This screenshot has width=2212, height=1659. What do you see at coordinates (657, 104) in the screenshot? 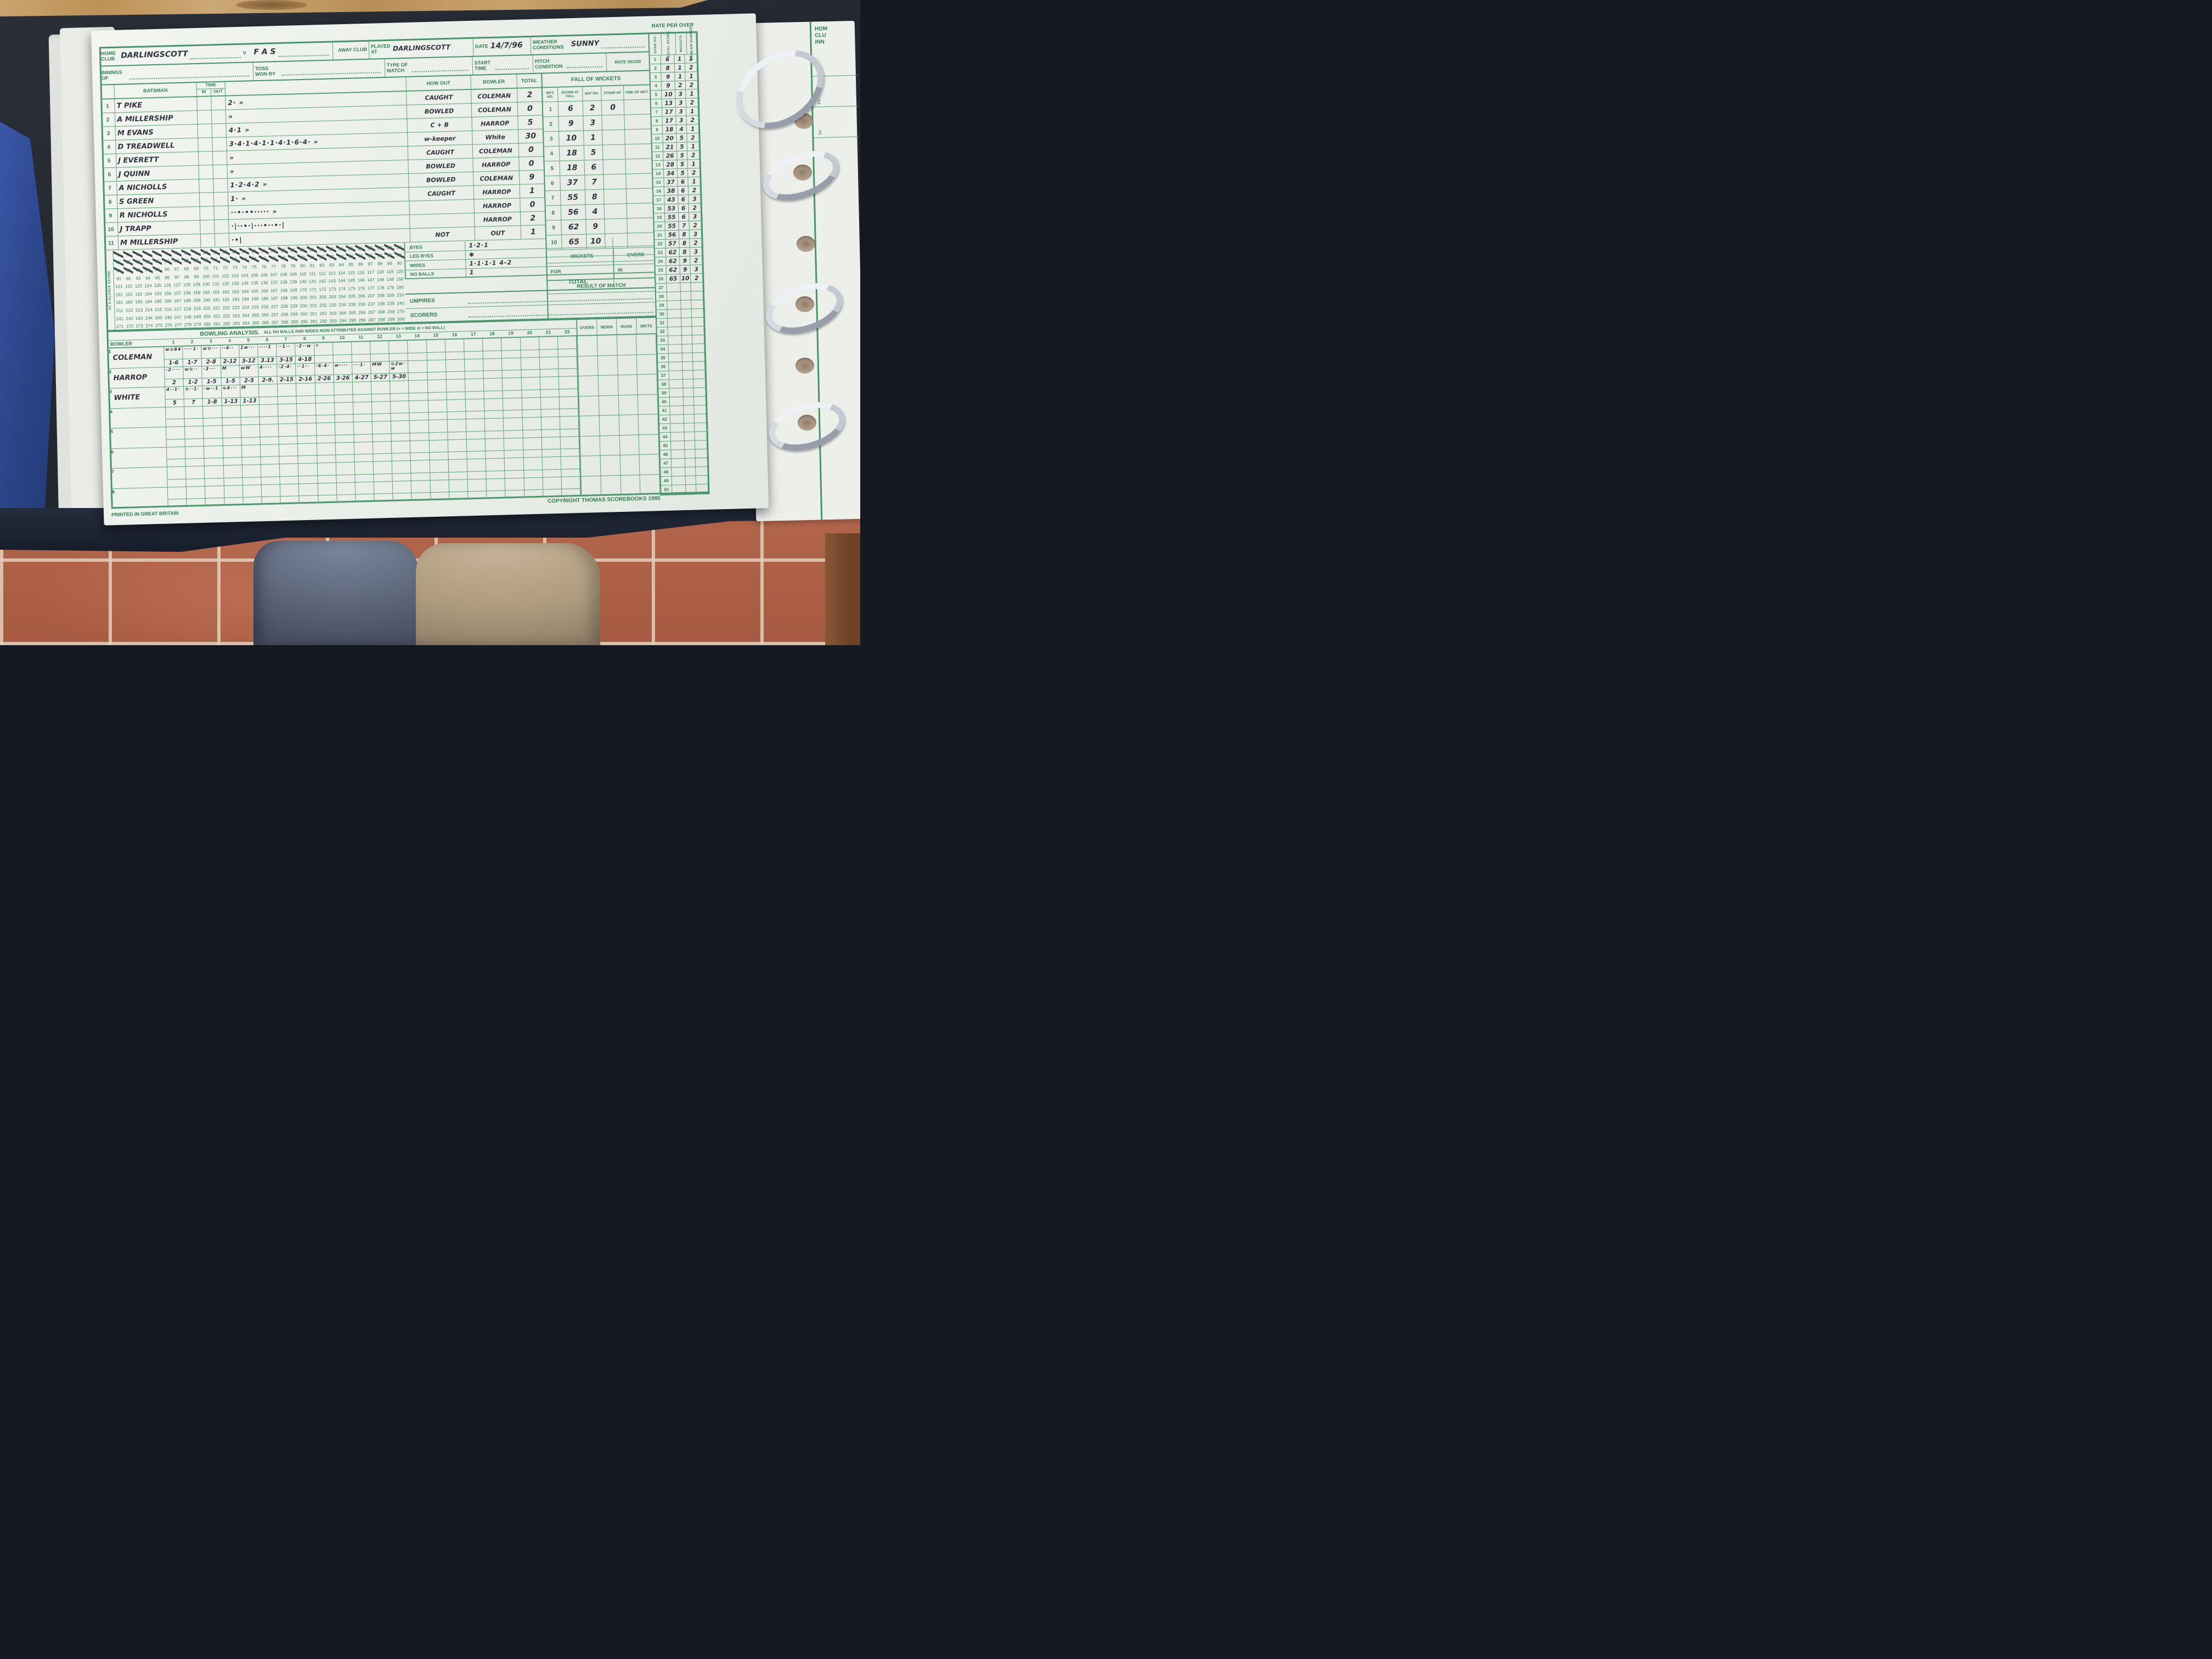
I see `over-number: 6` at bounding box center [657, 104].